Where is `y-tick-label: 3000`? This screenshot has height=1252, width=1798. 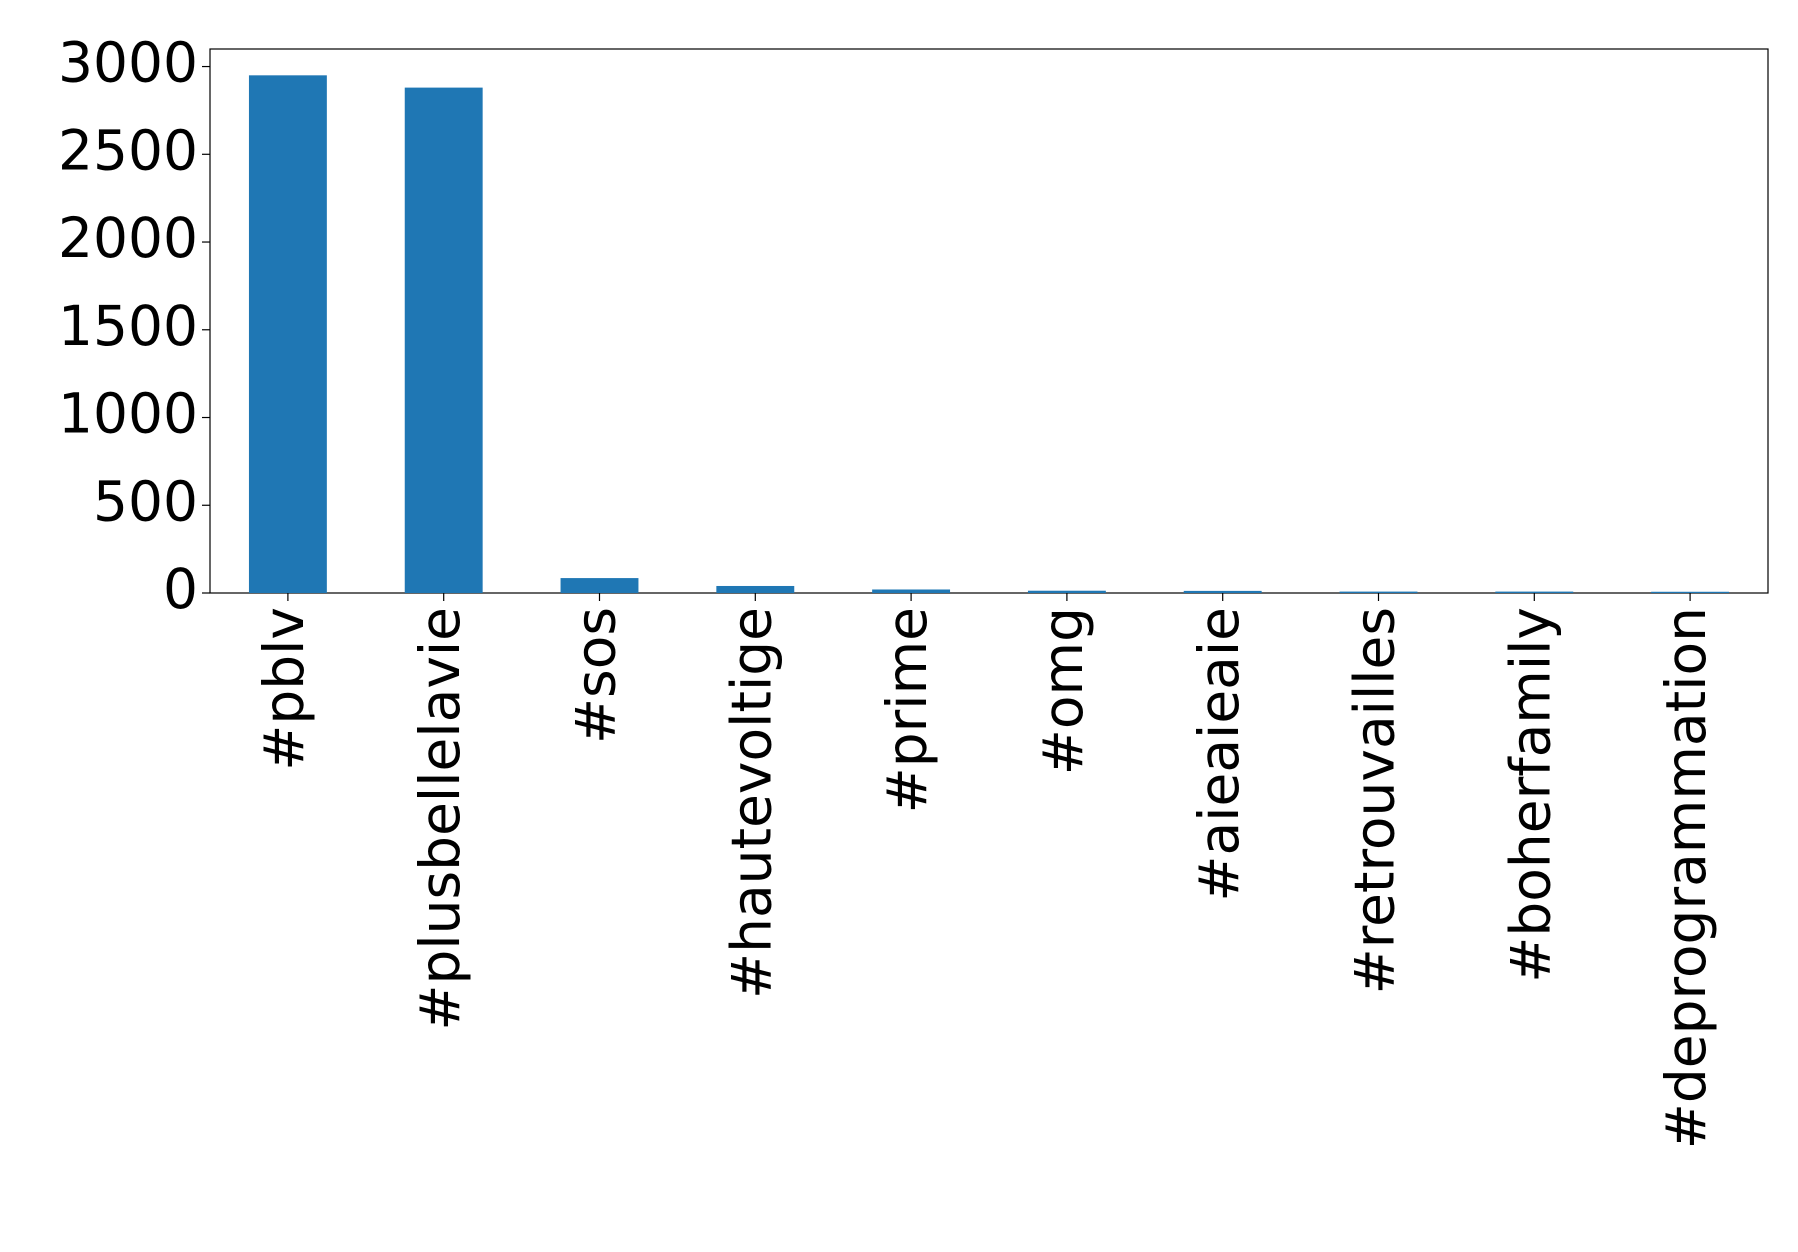
y-tick-label: 3000 is located at coordinates (128, 63).